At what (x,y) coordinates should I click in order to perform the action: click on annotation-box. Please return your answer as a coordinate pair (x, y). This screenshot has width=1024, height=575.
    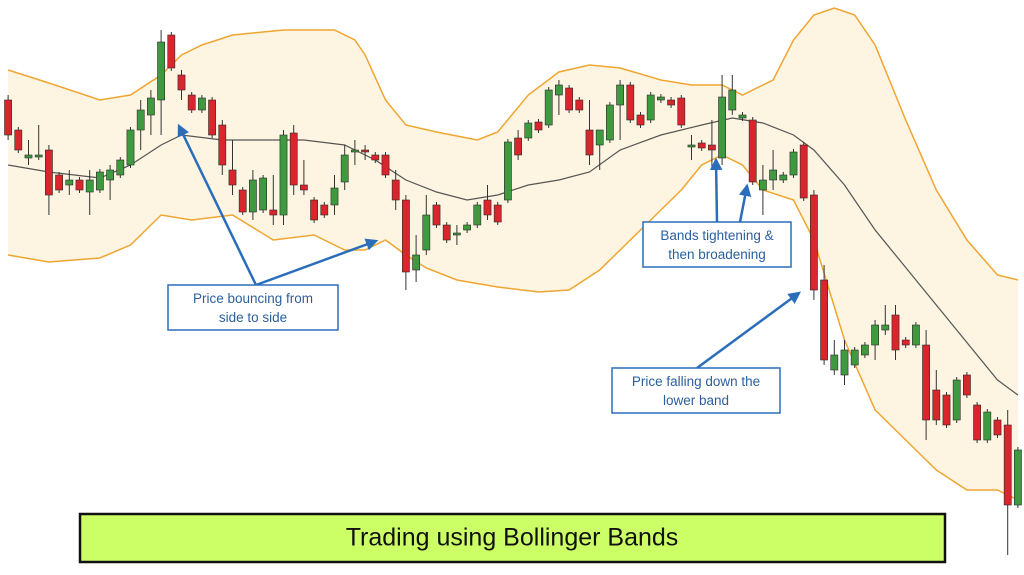
    Looking at the image, I should click on (253, 307).